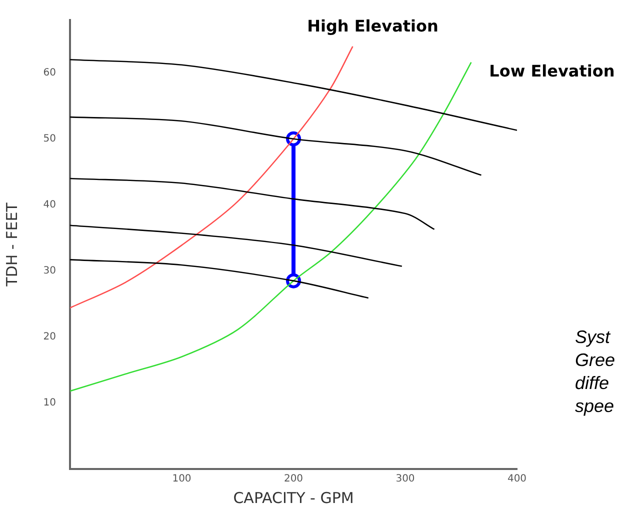  Describe the element at coordinates (552, 70) in the screenshot. I see `series-label: Low Elevation` at that location.